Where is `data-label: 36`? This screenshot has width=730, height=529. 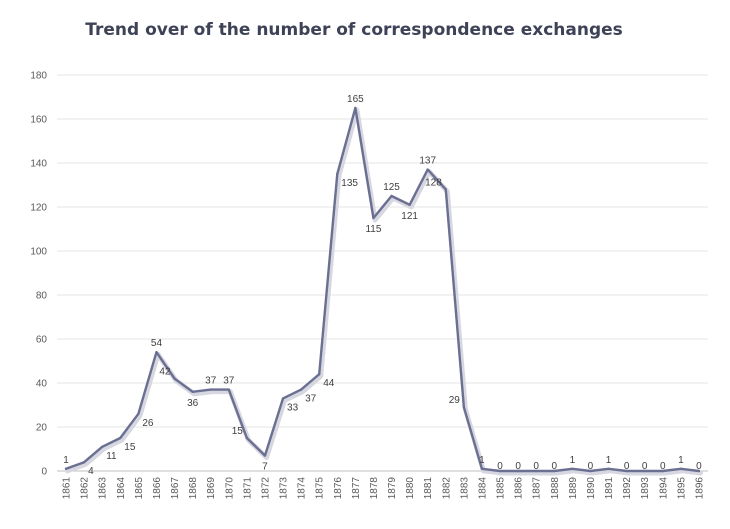
data-label: 36 is located at coordinates (193, 403).